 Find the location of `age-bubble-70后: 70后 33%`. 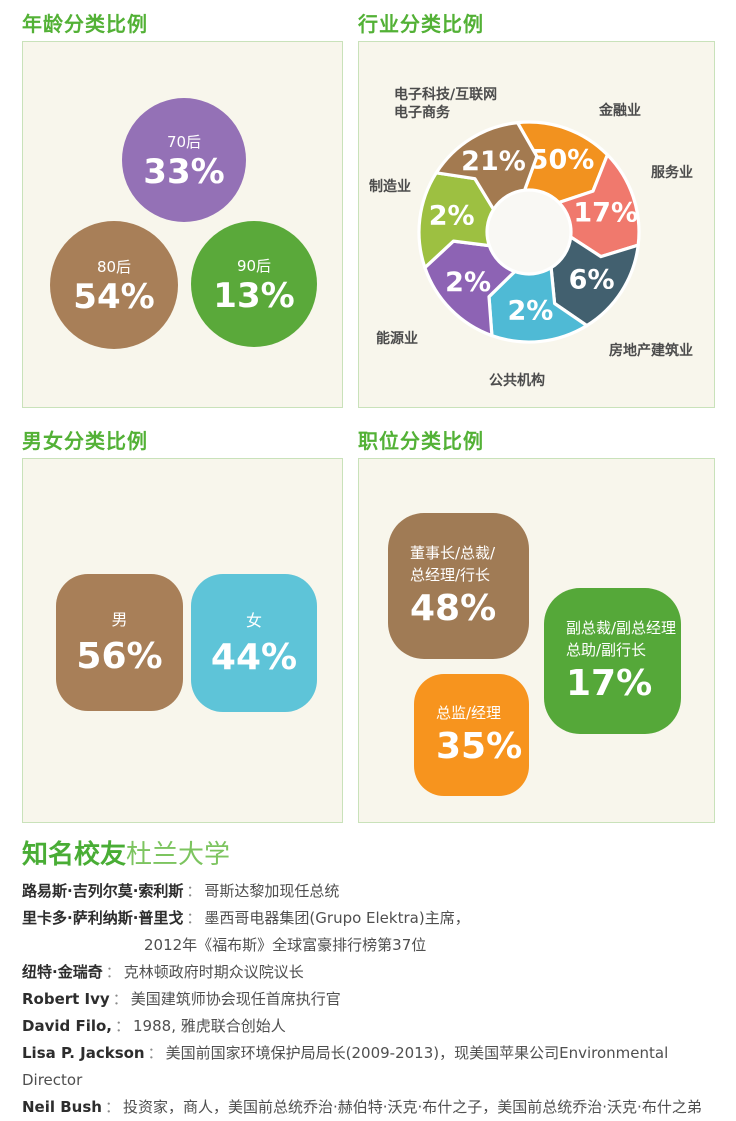

age-bubble-70后: 70后 33% is located at coordinates (184, 160).